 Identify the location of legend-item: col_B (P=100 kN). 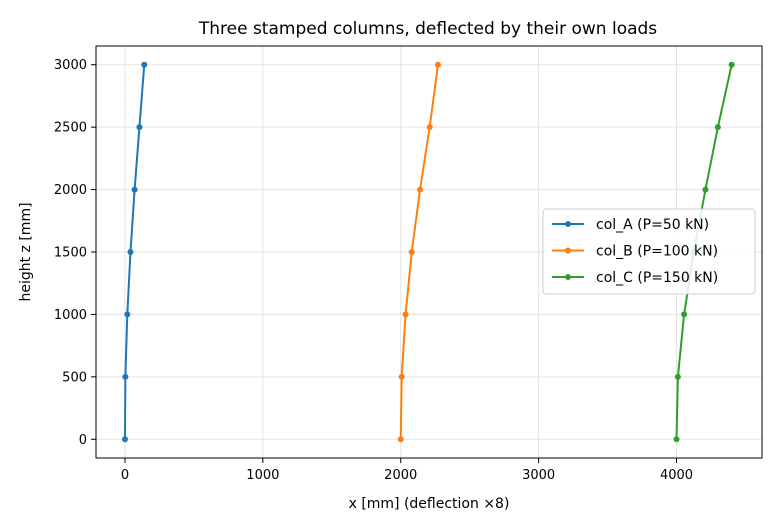
(635, 252).